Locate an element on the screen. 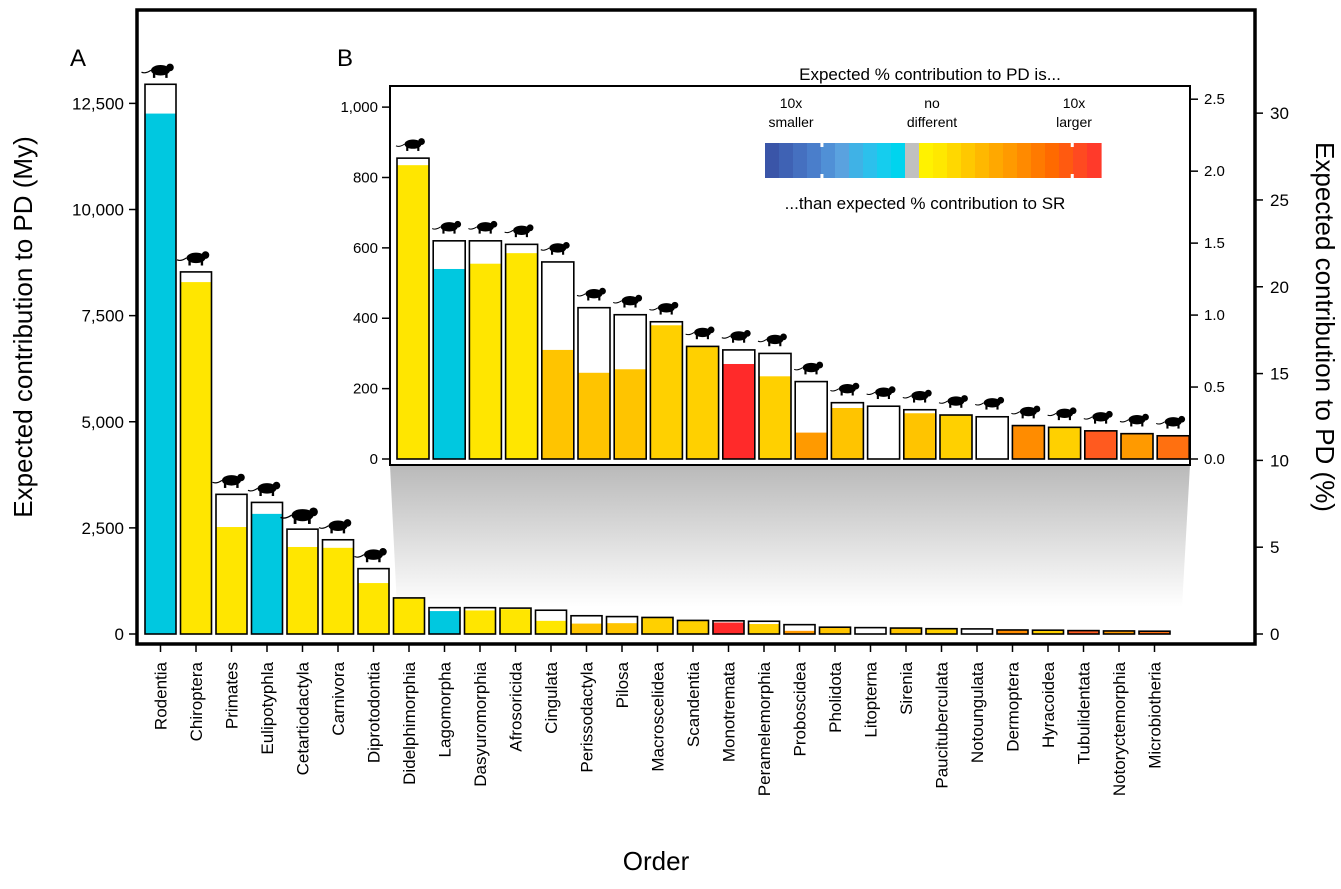 The image size is (1341, 889). inset-y-tick-label: 1,000 is located at coordinates (359, 107).